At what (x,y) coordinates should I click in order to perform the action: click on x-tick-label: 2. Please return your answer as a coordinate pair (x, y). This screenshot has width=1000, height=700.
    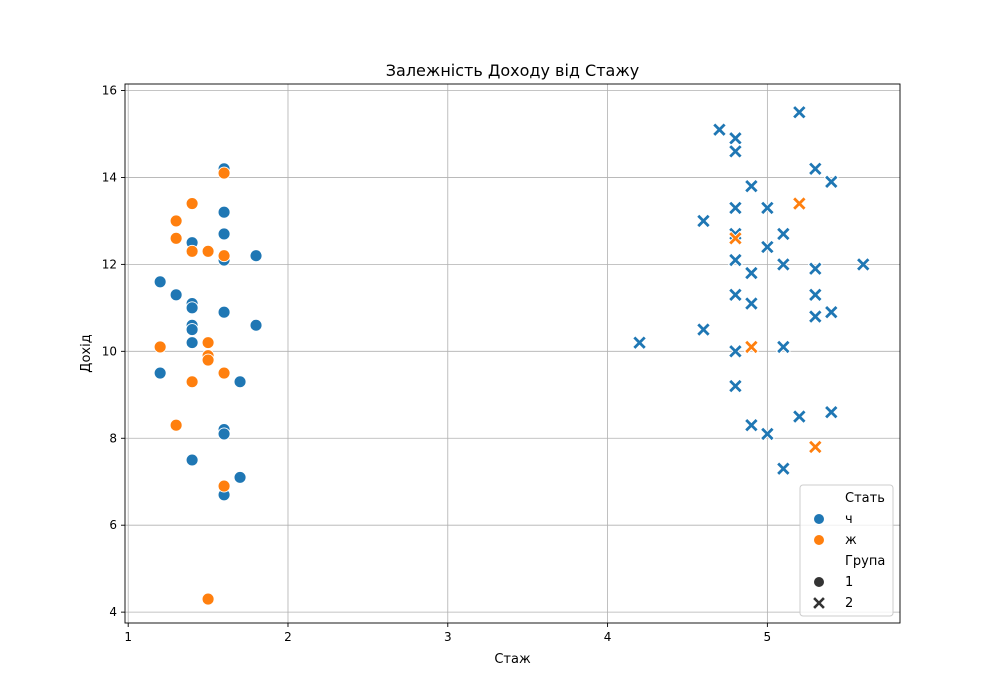
    Looking at the image, I should click on (288, 637).